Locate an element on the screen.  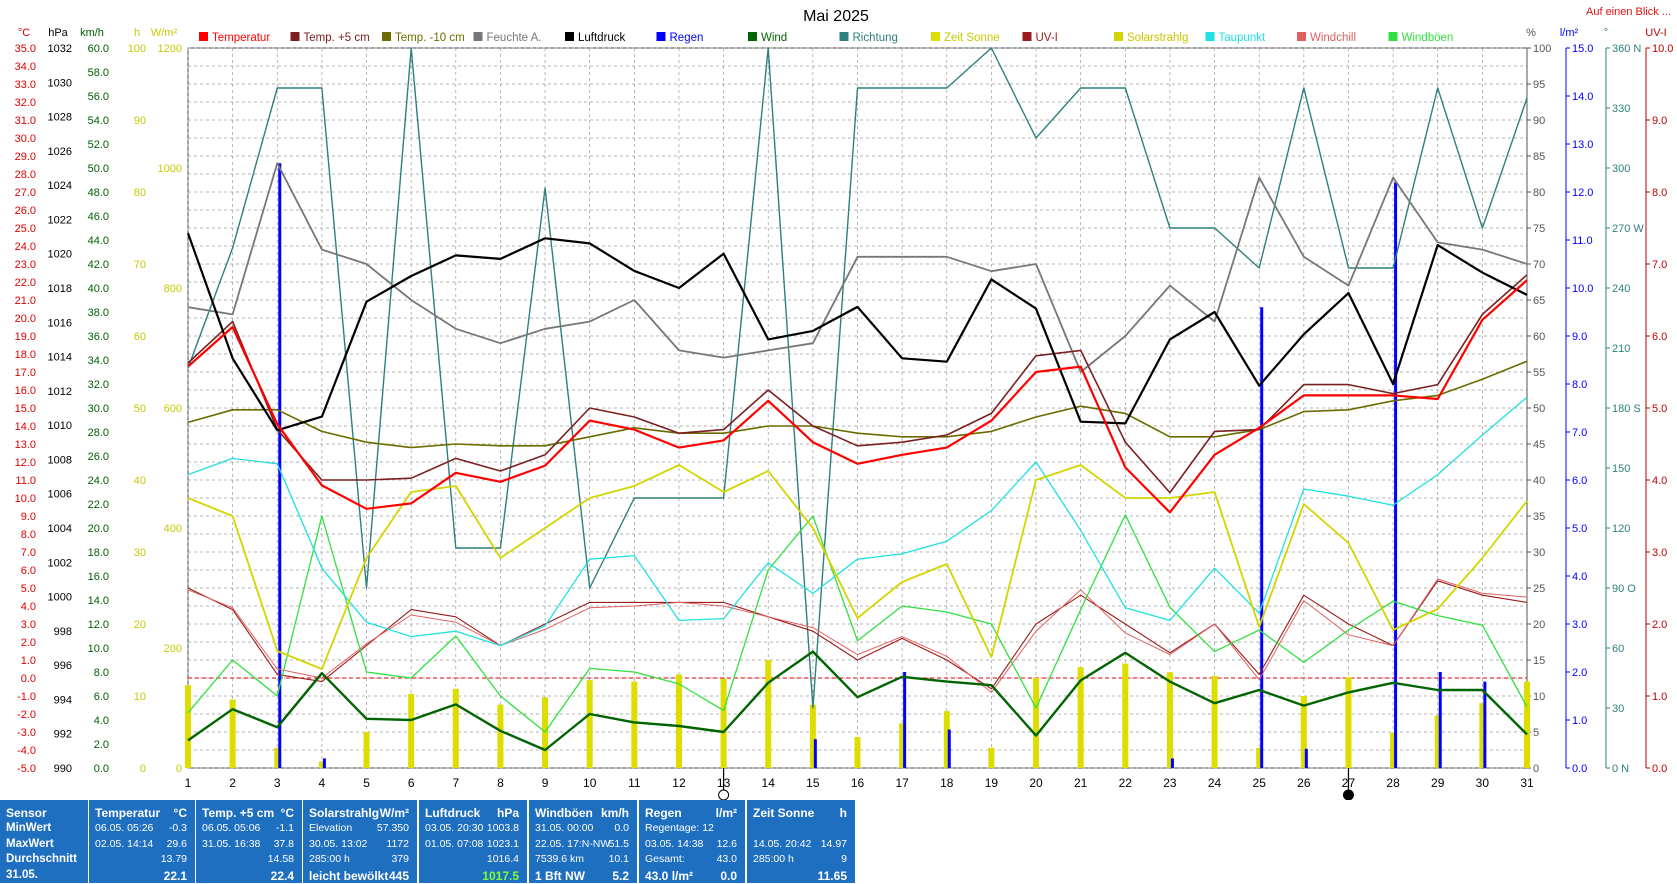
axis-tick-label: 21.0 is located at coordinates (25, 301).